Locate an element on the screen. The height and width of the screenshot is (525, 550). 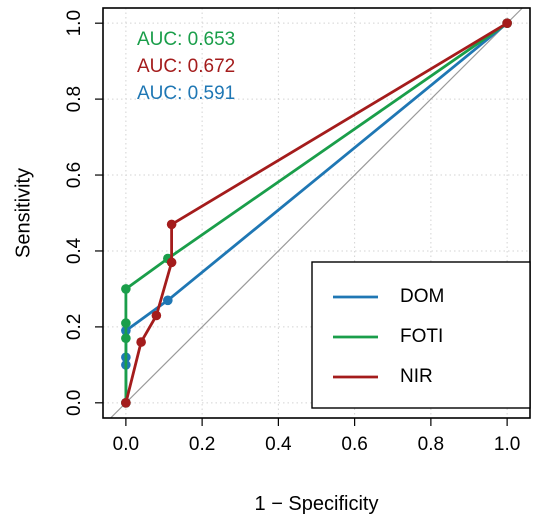
auc-annotations: AUC: 0.653 AUC: 0.672 AUC: 0.591 is located at coordinates (186, 66).